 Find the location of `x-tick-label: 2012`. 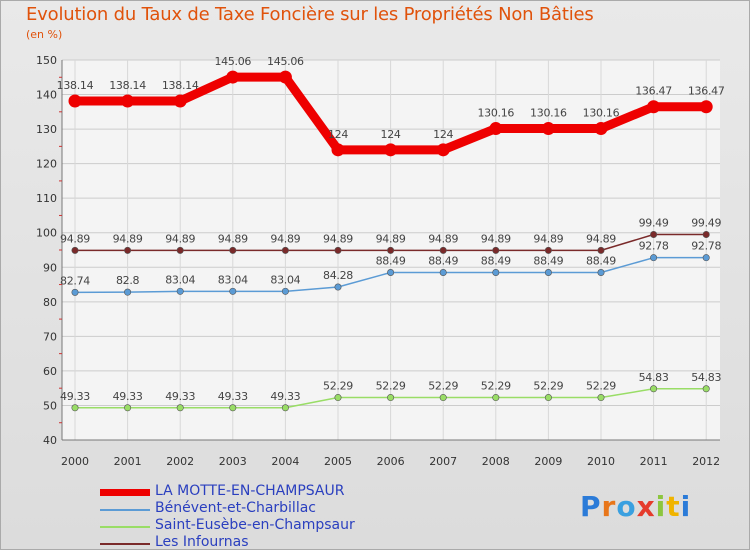

x-tick-label: 2012 is located at coordinates (706, 461).